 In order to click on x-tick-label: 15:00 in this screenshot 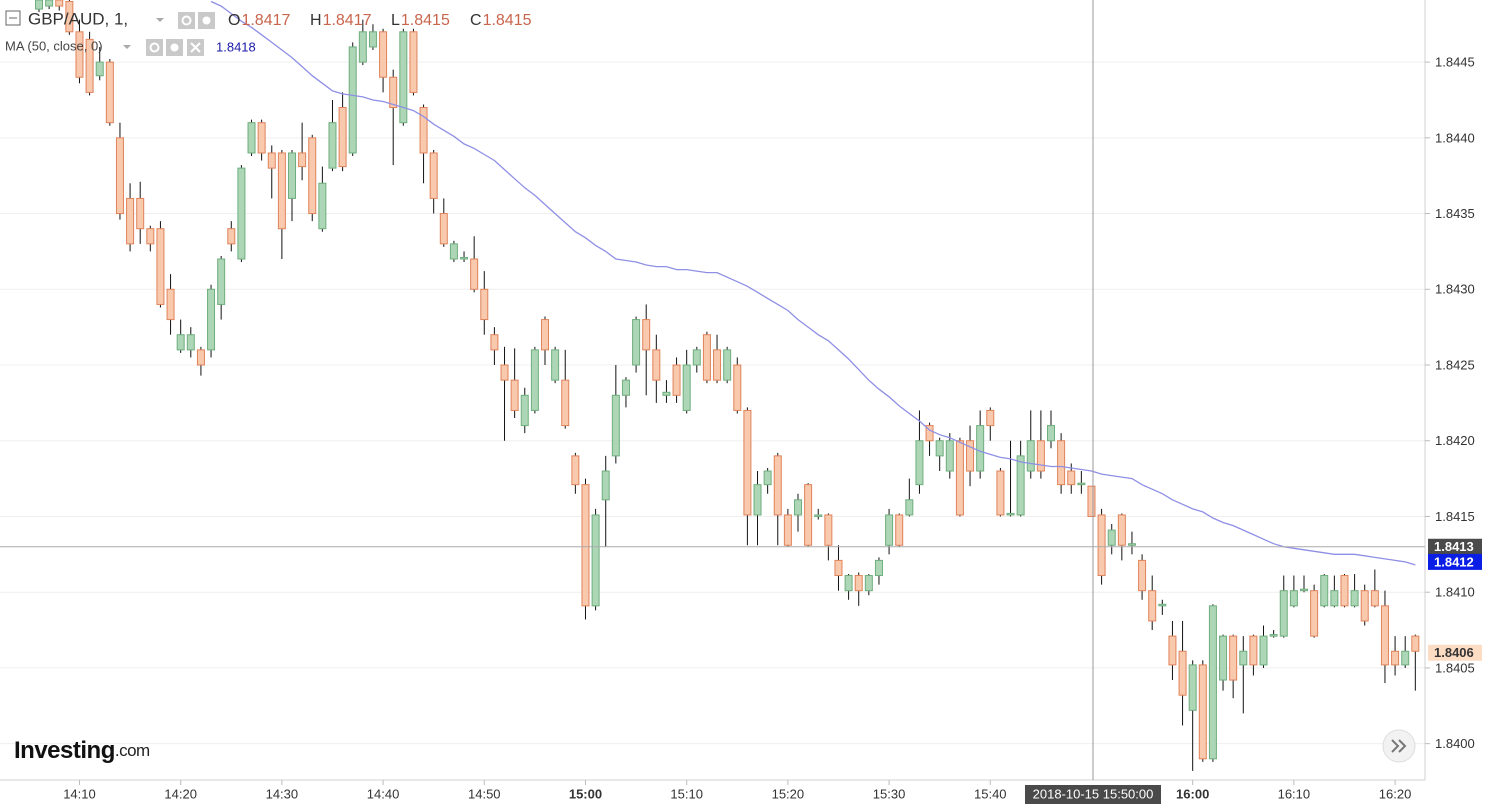, I will do `click(585, 793)`.